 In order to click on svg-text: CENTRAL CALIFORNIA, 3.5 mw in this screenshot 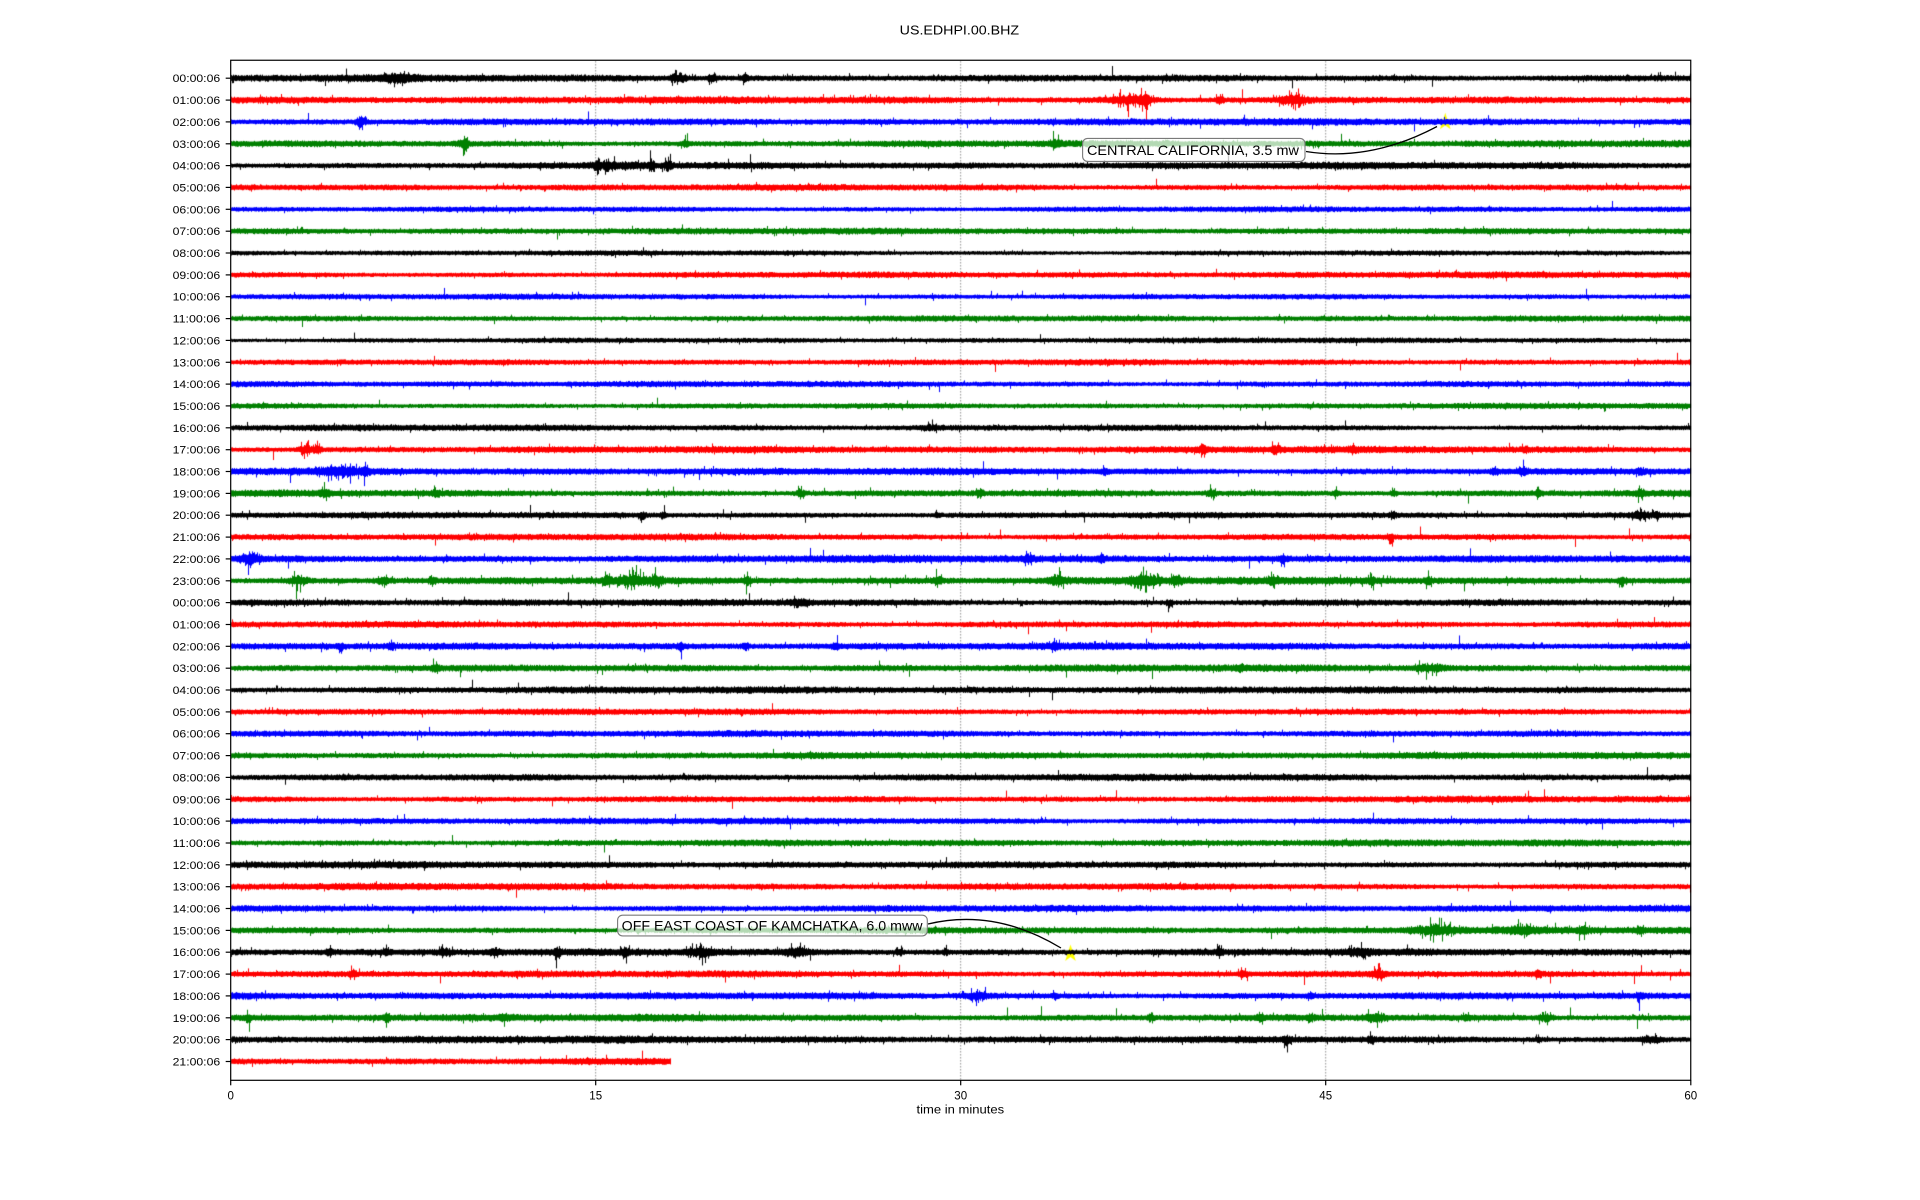, I will do `click(1193, 150)`.